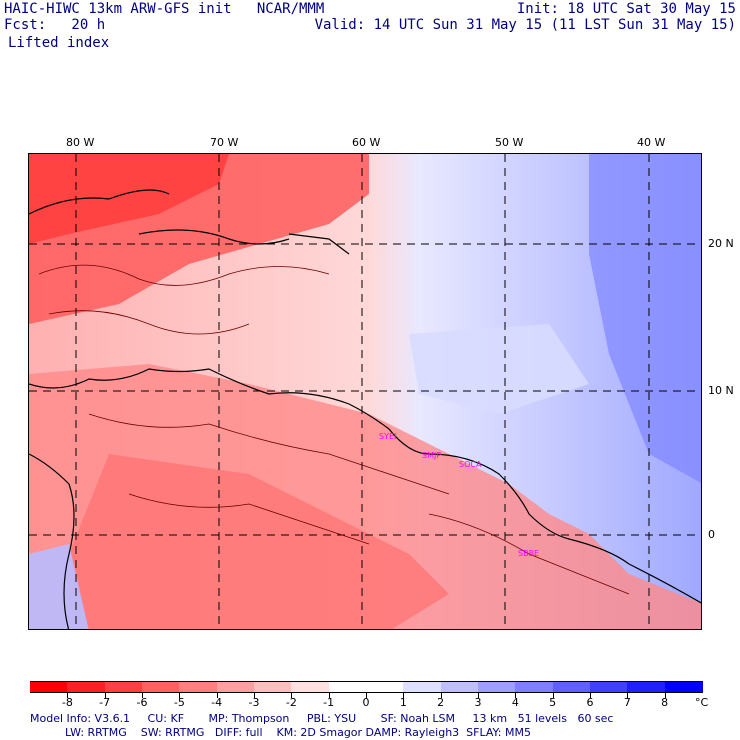  I want to click on init-time: Init: 18 UTC Sat 30 May 15, so click(626, 9).